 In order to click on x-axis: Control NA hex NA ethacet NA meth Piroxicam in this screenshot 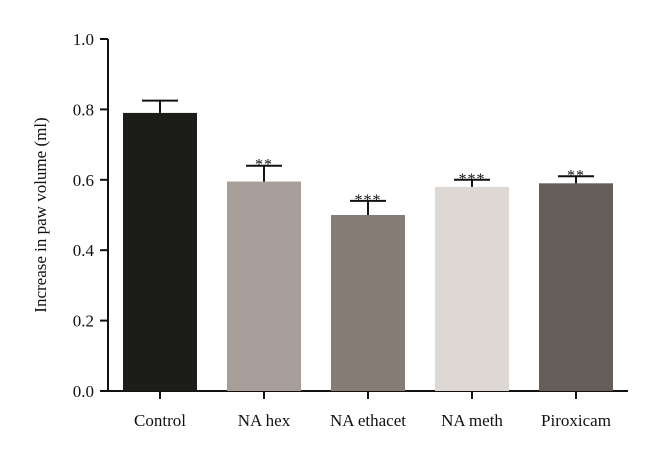, I will do `click(368, 410)`.